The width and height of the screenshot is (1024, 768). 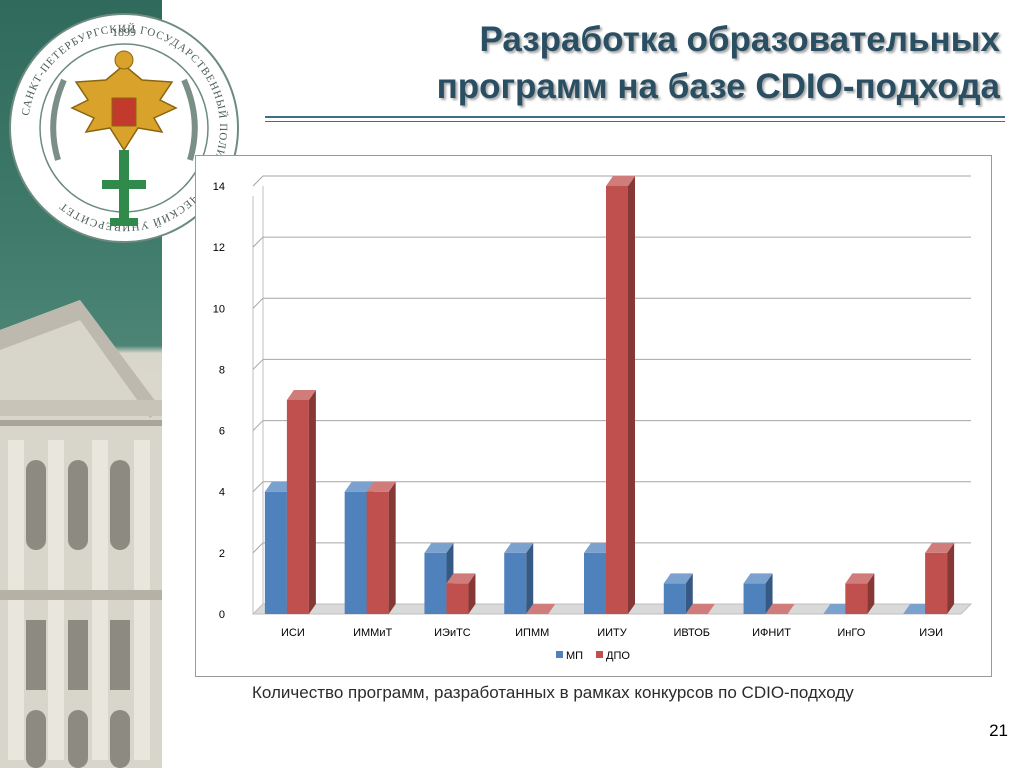 I want to click on y-tick-label: 12, so click(x=219, y=248).